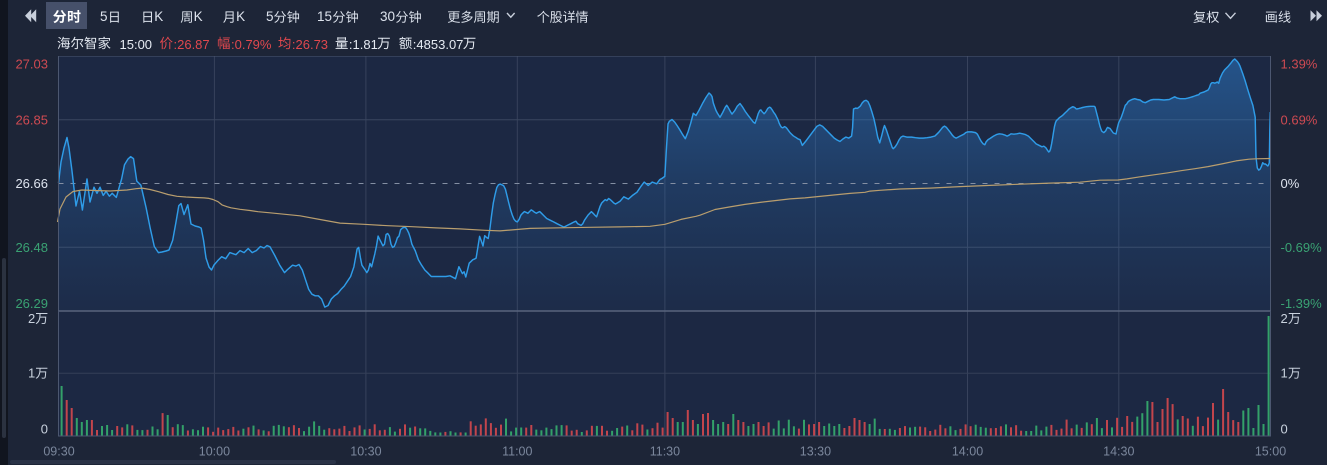 The image size is (1327, 465). Describe the element at coordinates (58, 452) in the screenshot. I see `svg-text: 09:30` at that location.